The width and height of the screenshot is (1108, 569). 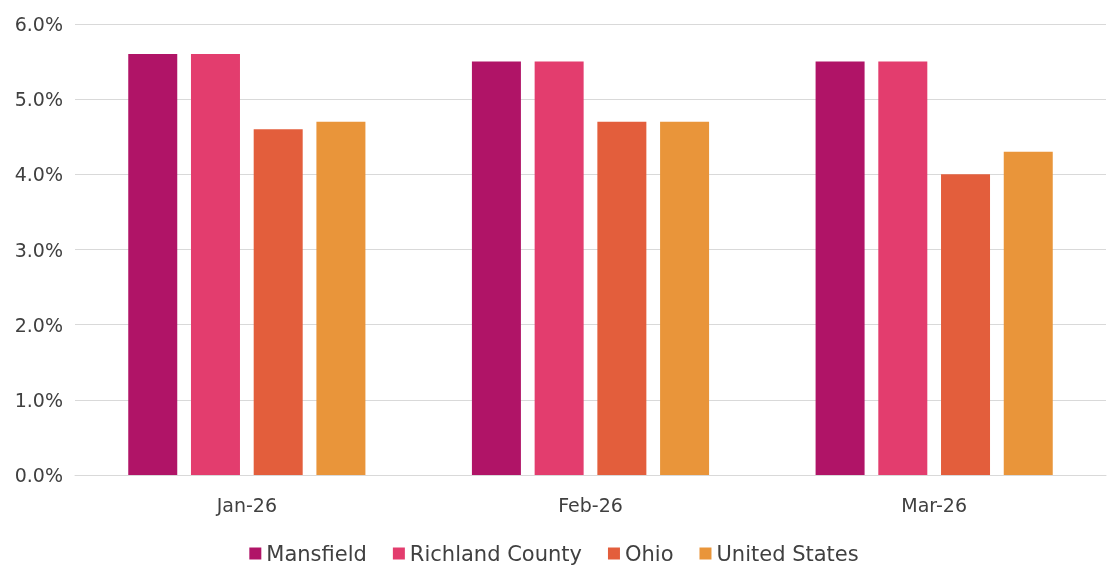 I want to click on x-tick-label: Feb-26, so click(x=590, y=504).